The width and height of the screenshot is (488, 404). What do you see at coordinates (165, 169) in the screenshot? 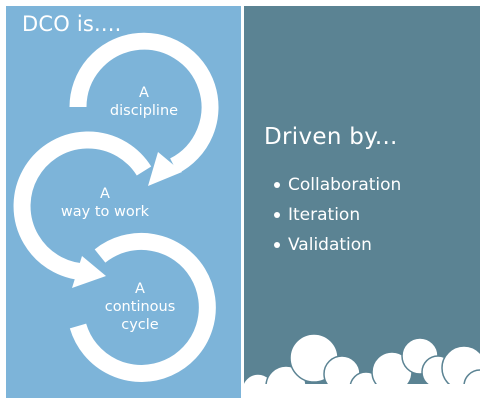
I see `cycle-arrow-1-head` at bounding box center [165, 169].